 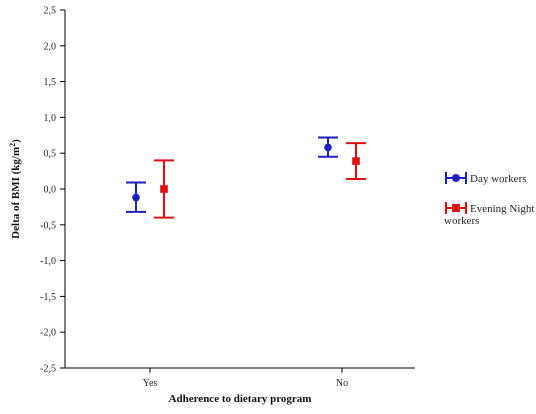 I want to click on x-ticks: Yes No, so click(x=245, y=378).